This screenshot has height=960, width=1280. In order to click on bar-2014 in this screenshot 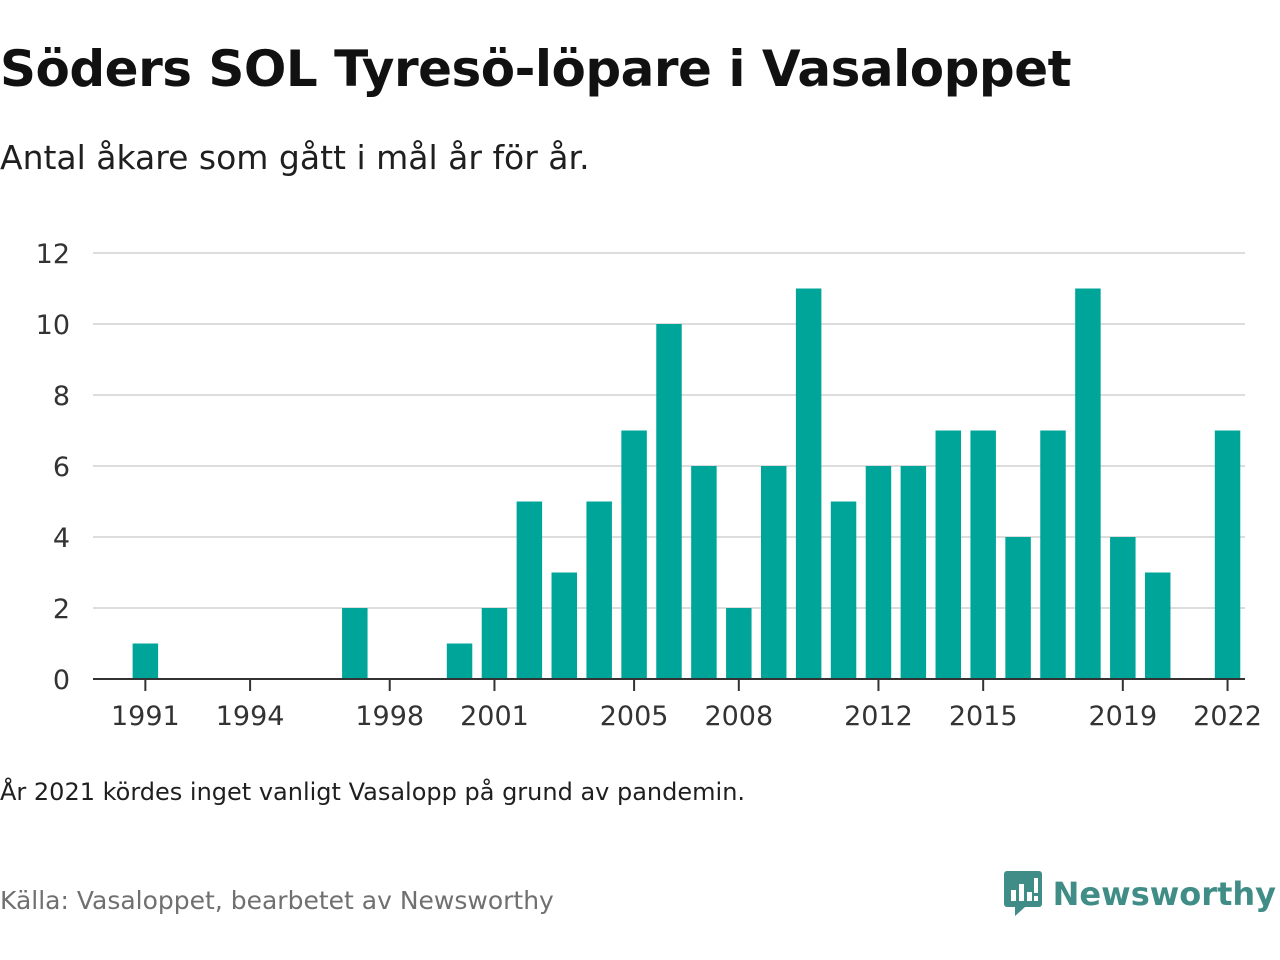, I will do `click(948, 554)`.